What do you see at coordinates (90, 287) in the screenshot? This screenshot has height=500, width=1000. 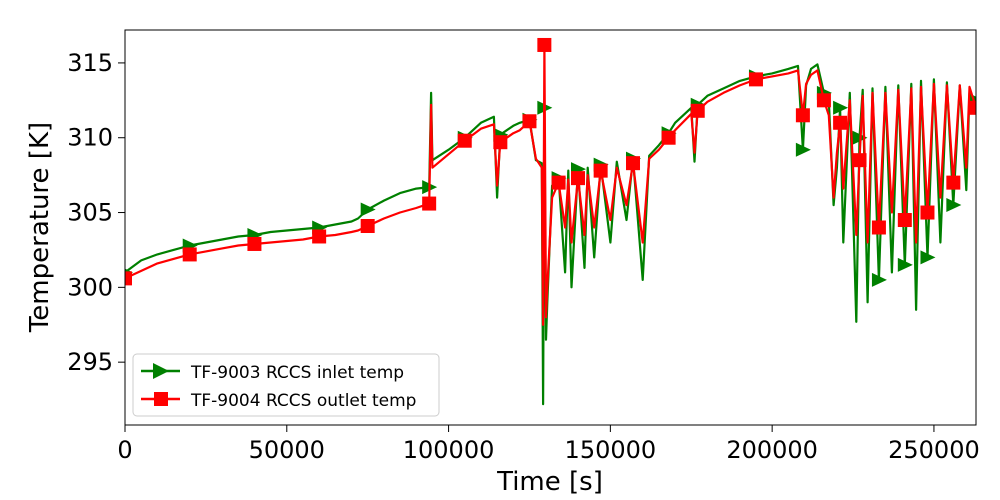 I see `y-tick-label: 300` at bounding box center [90, 287].